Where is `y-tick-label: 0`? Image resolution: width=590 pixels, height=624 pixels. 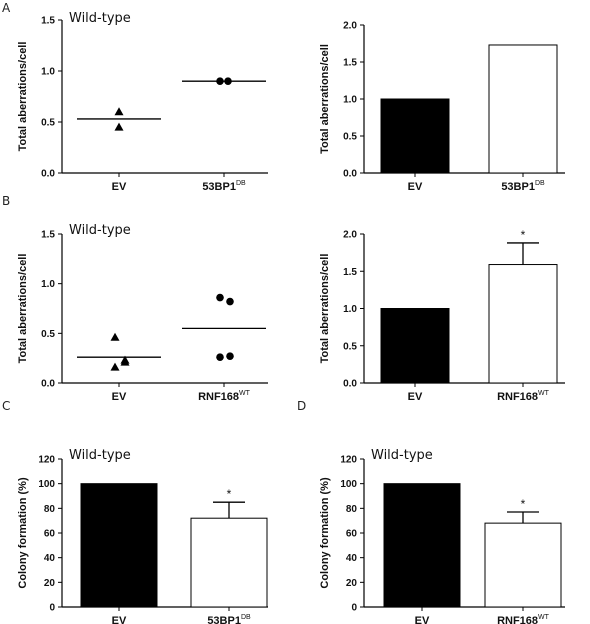 y-tick-label: 0 is located at coordinates (354, 608).